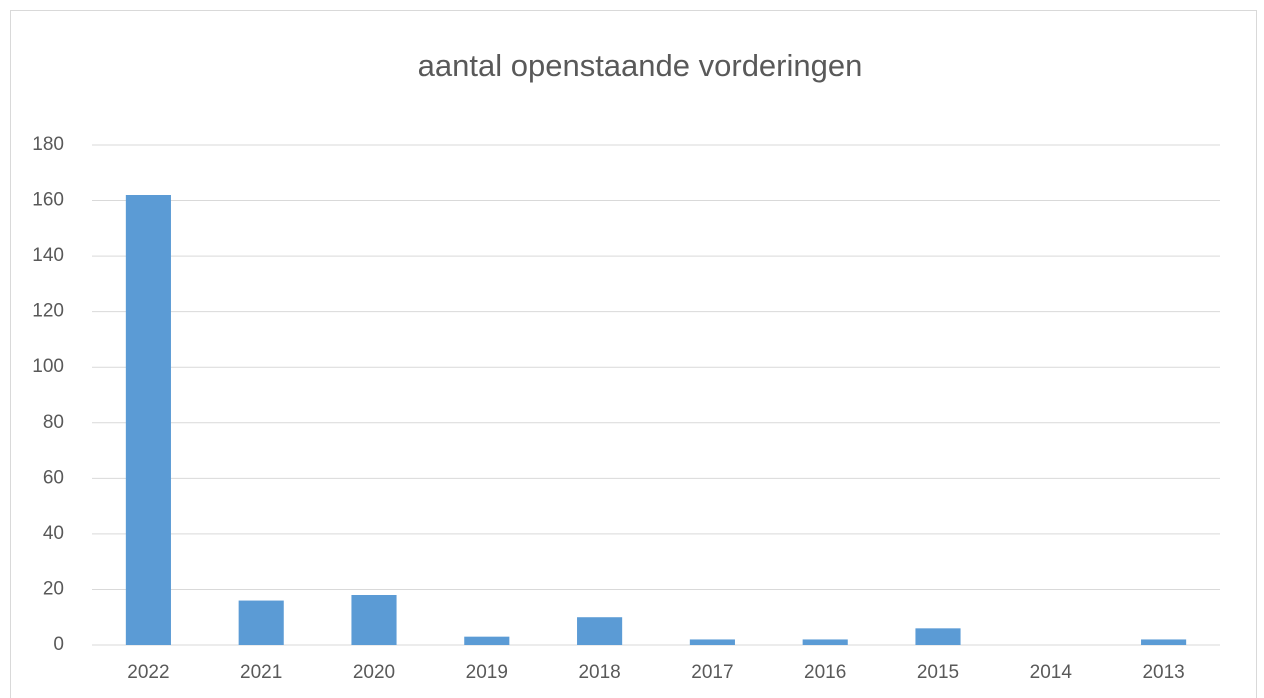 This screenshot has width=1264, height=698. Describe the element at coordinates (58, 644) in the screenshot. I see `y-tick-label: 0` at that location.